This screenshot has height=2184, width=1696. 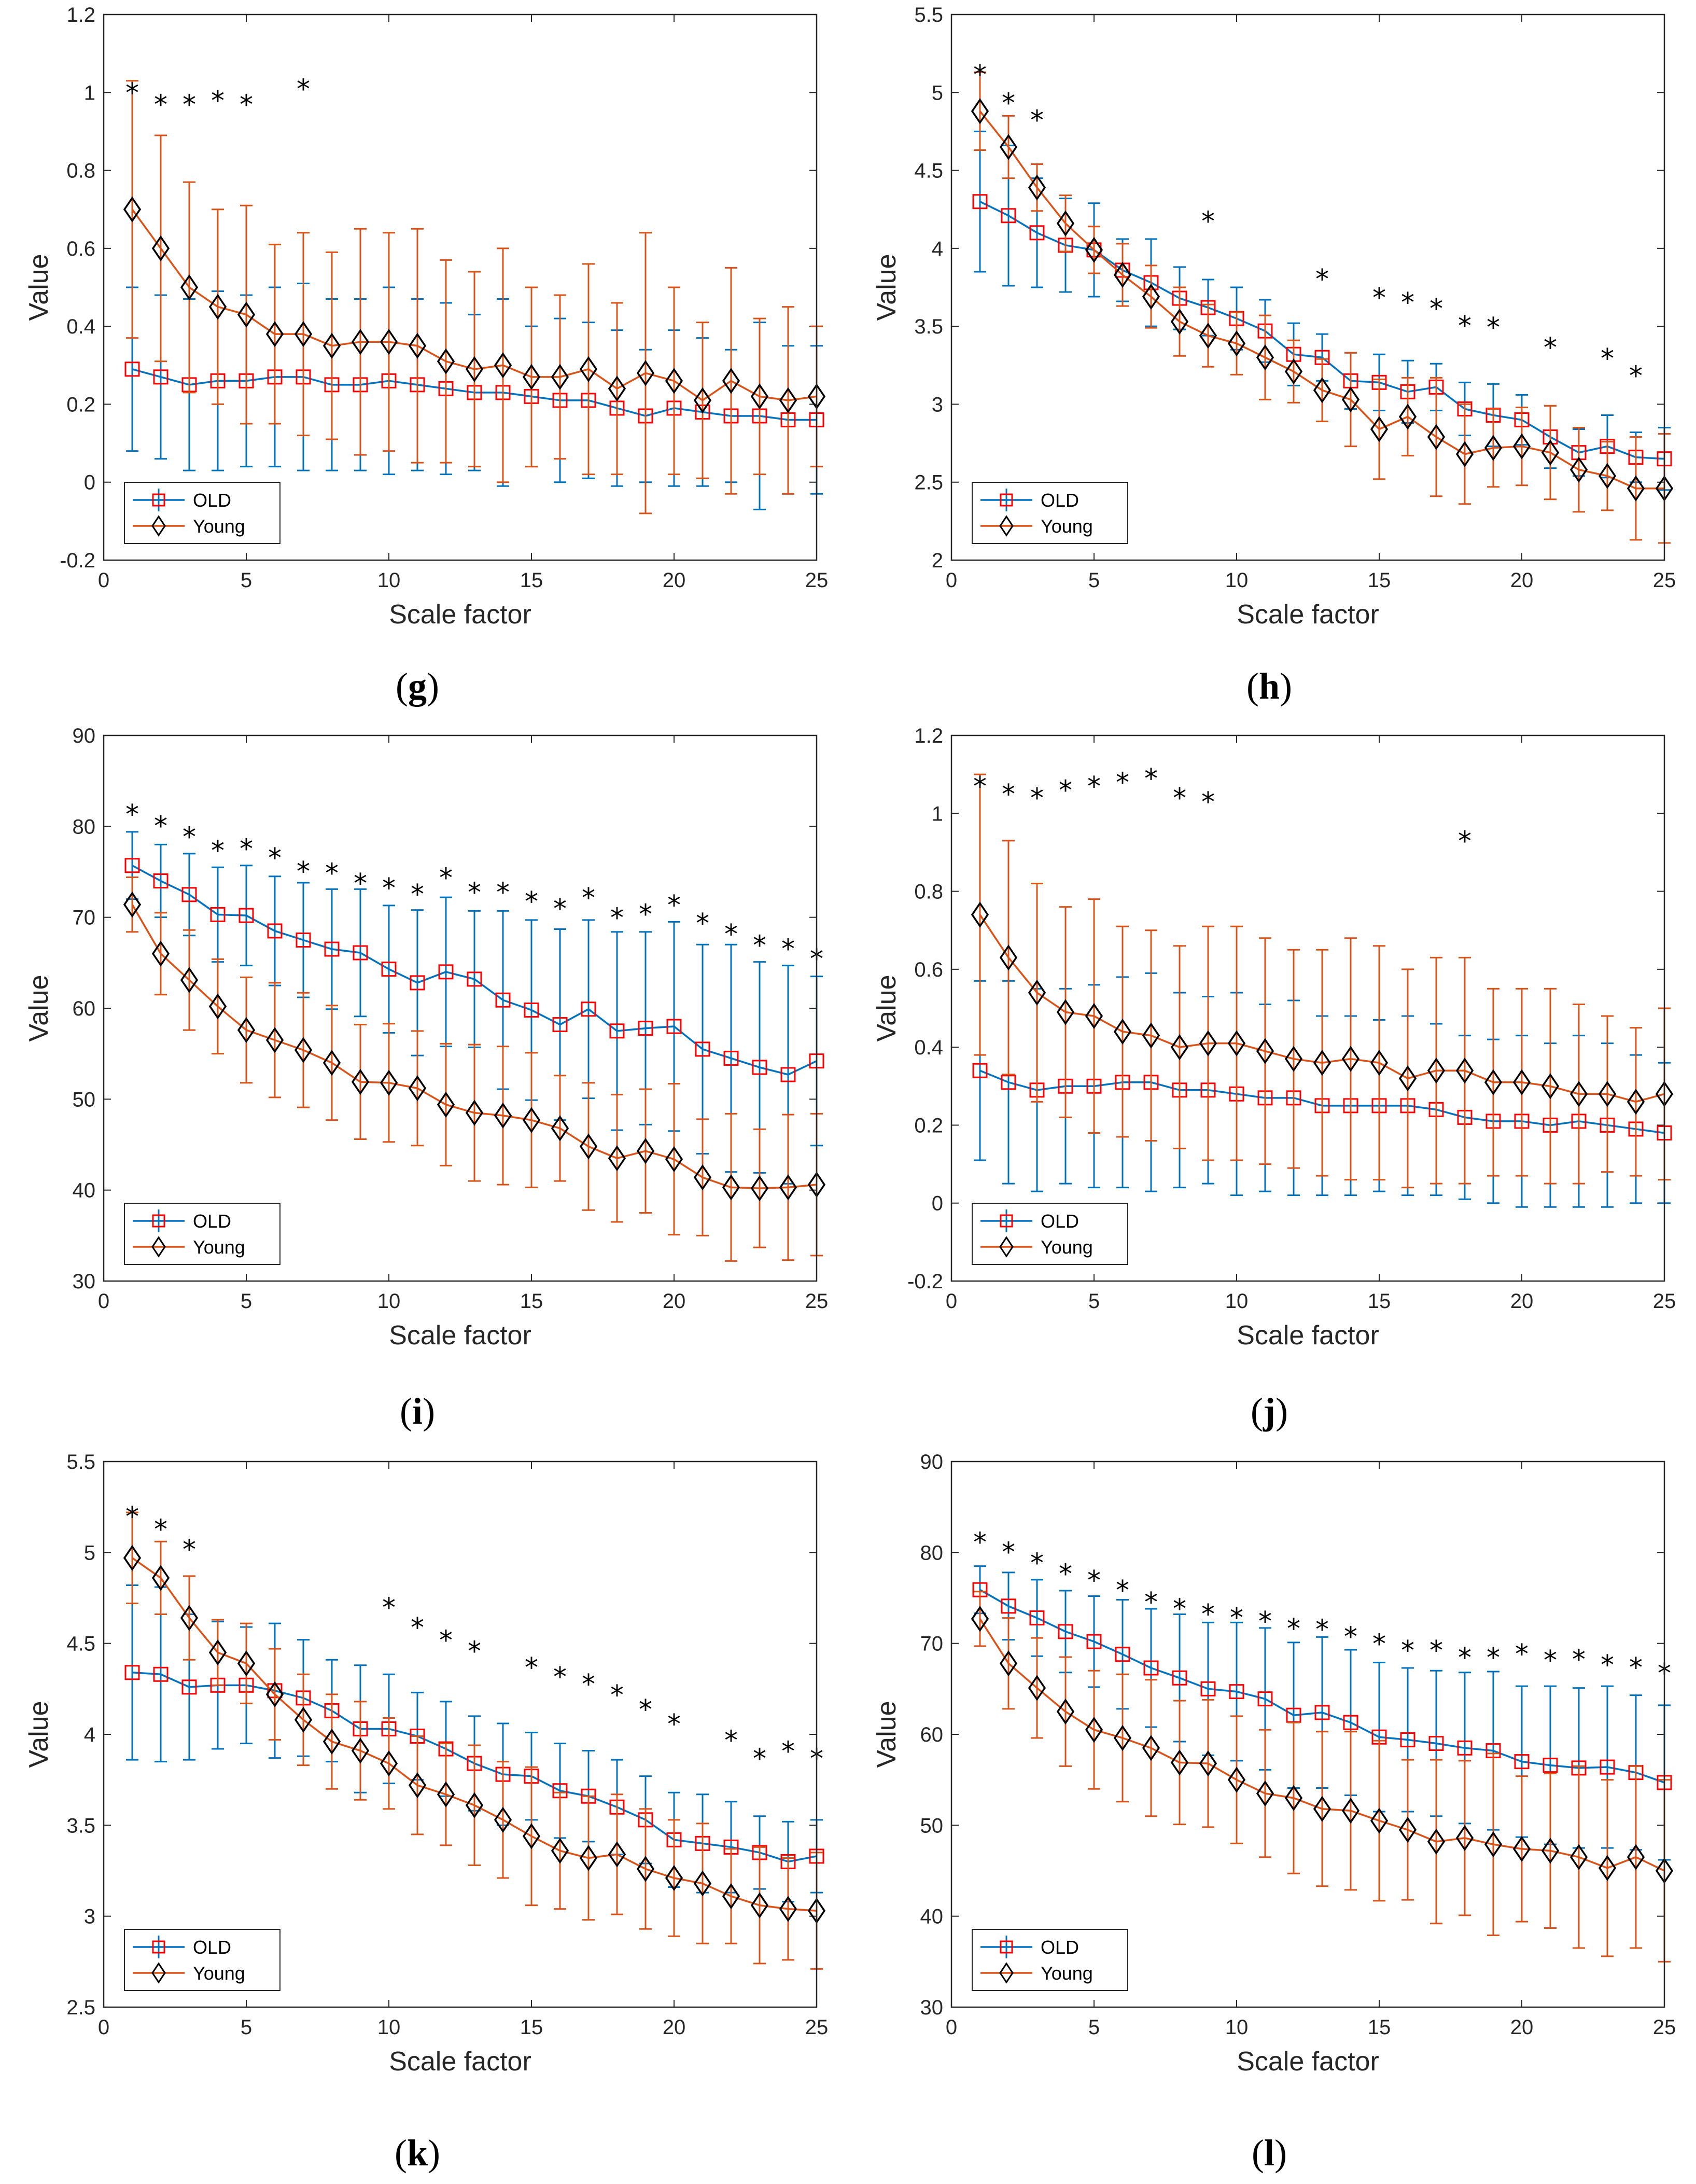 What do you see at coordinates (928, 482) in the screenshot?
I see `y-tick-label: 2.5` at bounding box center [928, 482].